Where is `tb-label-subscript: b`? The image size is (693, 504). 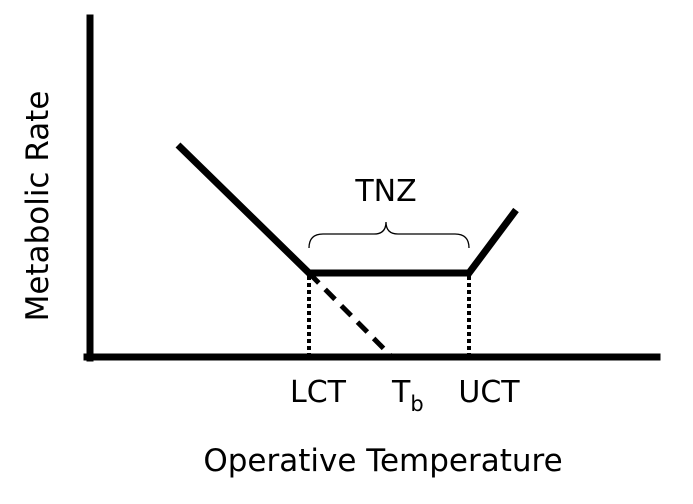 tb-label-subscript: b is located at coordinates (416, 404).